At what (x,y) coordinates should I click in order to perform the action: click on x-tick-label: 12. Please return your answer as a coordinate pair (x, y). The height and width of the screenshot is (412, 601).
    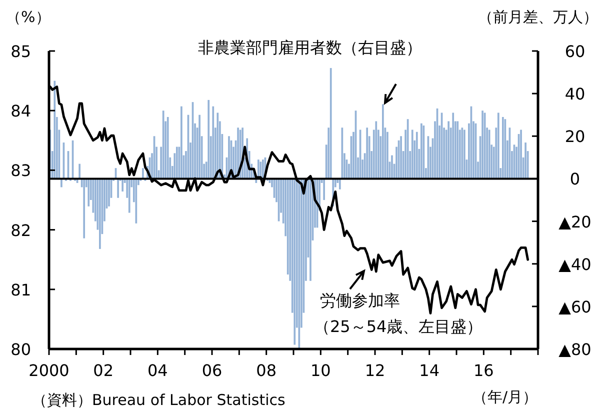
    Looking at the image, I should click on (375, 370).